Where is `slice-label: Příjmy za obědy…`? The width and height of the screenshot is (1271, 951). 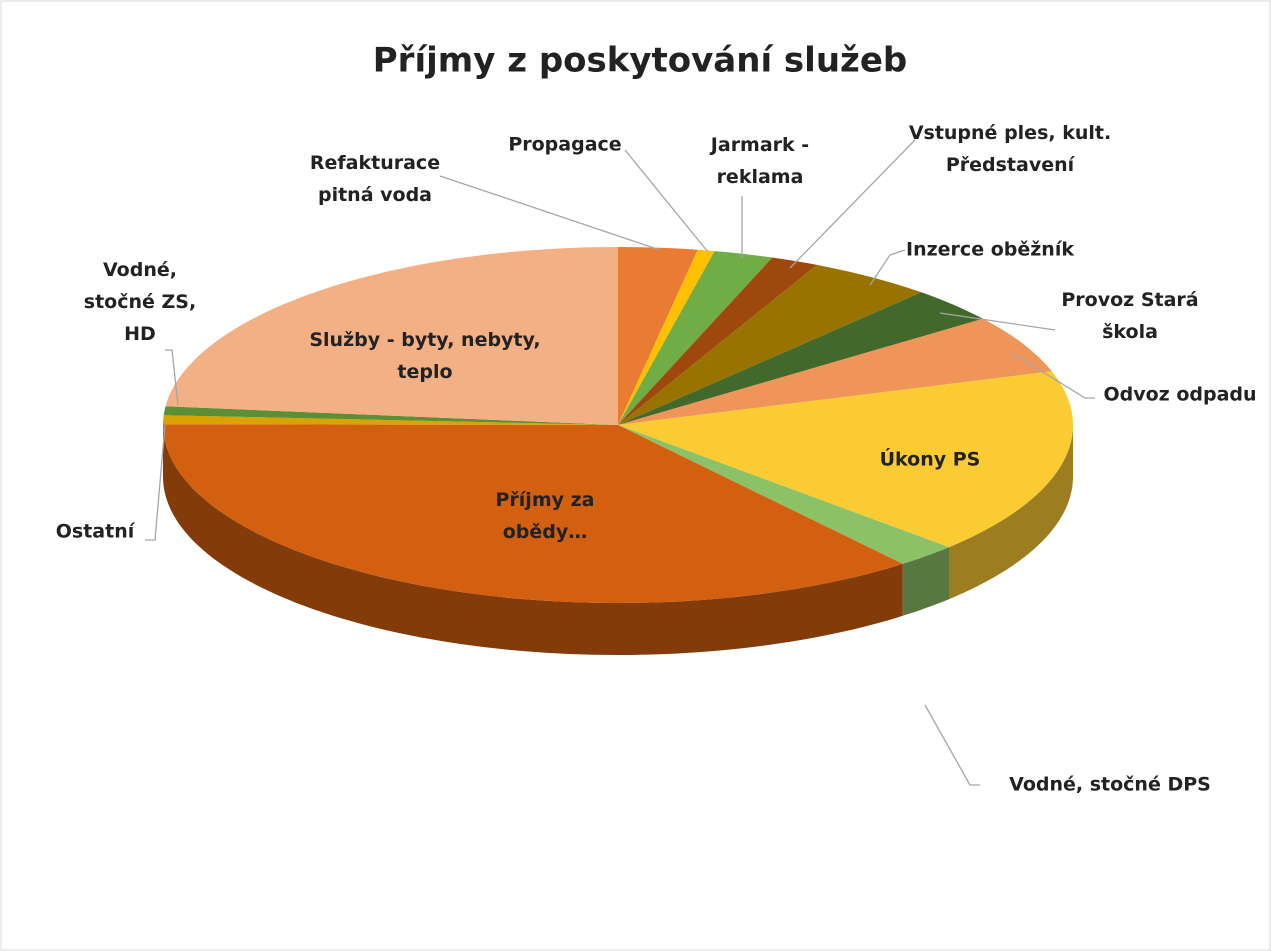
slice-label: Příjmy za obědy… is located at coordinates (545, 516).